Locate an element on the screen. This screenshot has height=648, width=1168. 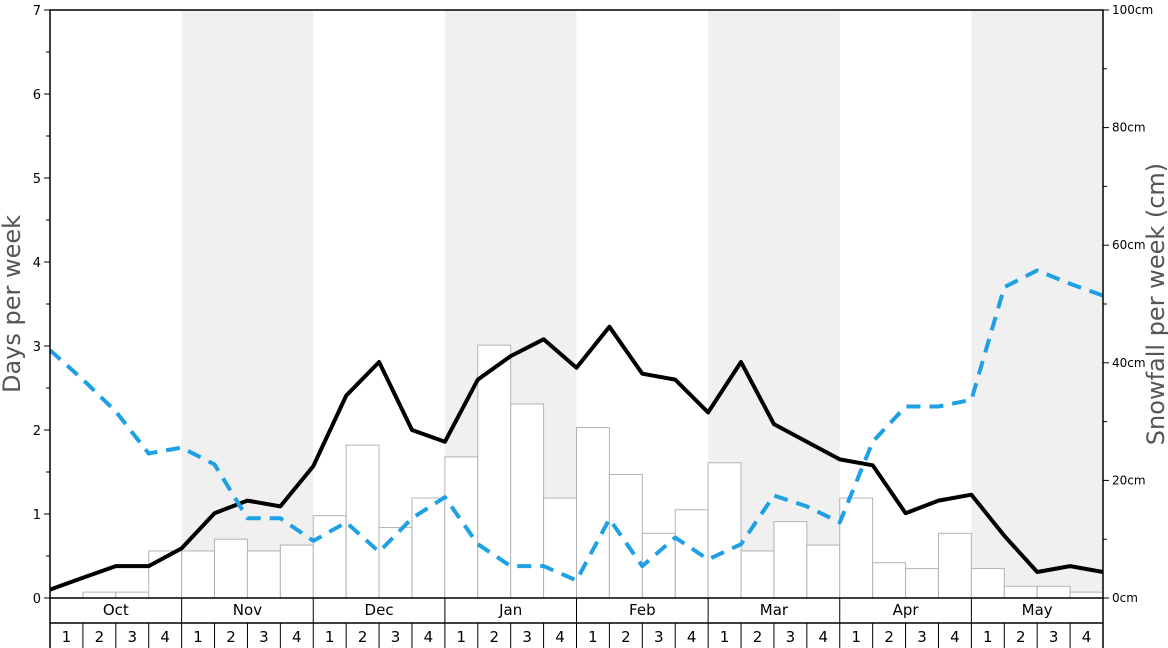
month-label-dec: Dec is located at coordinates (379, 610).